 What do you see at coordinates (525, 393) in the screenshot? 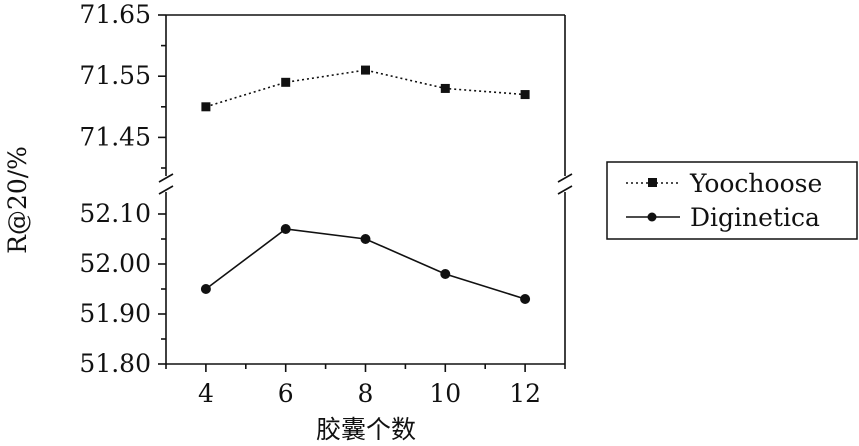
I see `x-tick-label: 12` at bounding box center [525, 393].